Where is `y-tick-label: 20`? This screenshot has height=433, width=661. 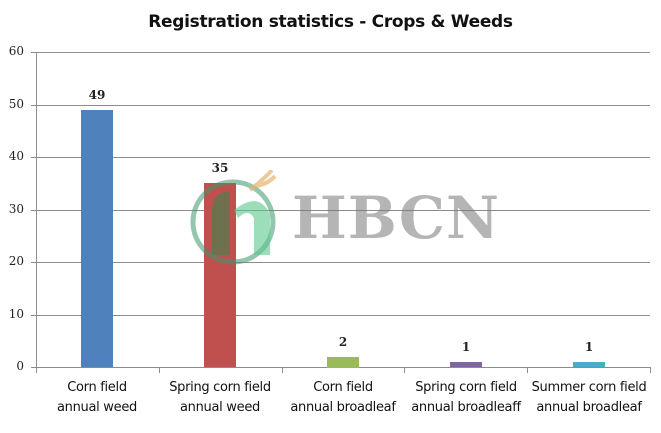 y-tick-label: 20 is located at coordinates (16, 261).